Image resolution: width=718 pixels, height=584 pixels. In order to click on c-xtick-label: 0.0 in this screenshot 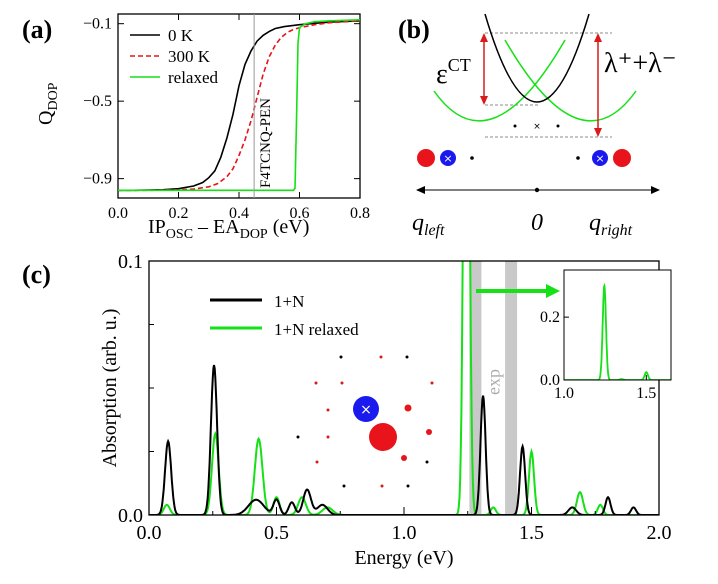, I will do `click(149, 533)`.